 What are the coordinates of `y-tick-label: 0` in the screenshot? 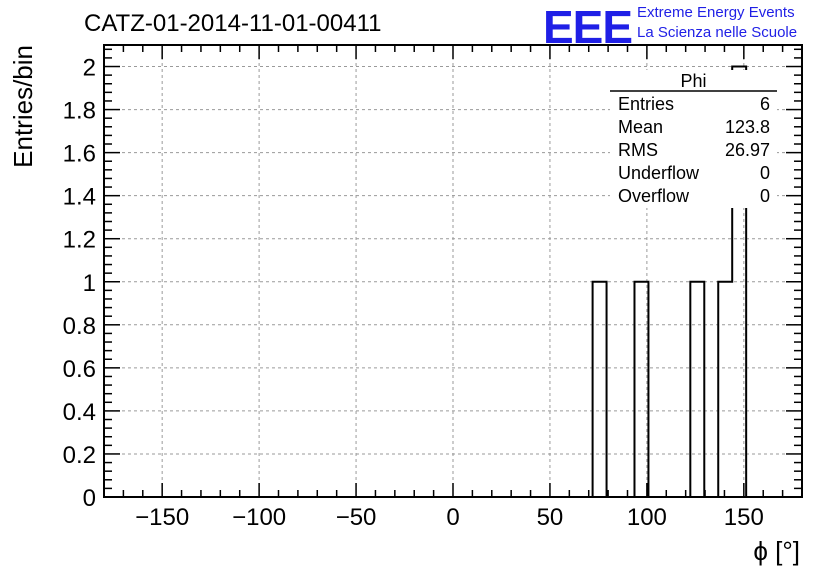 It's located at (89, 498).